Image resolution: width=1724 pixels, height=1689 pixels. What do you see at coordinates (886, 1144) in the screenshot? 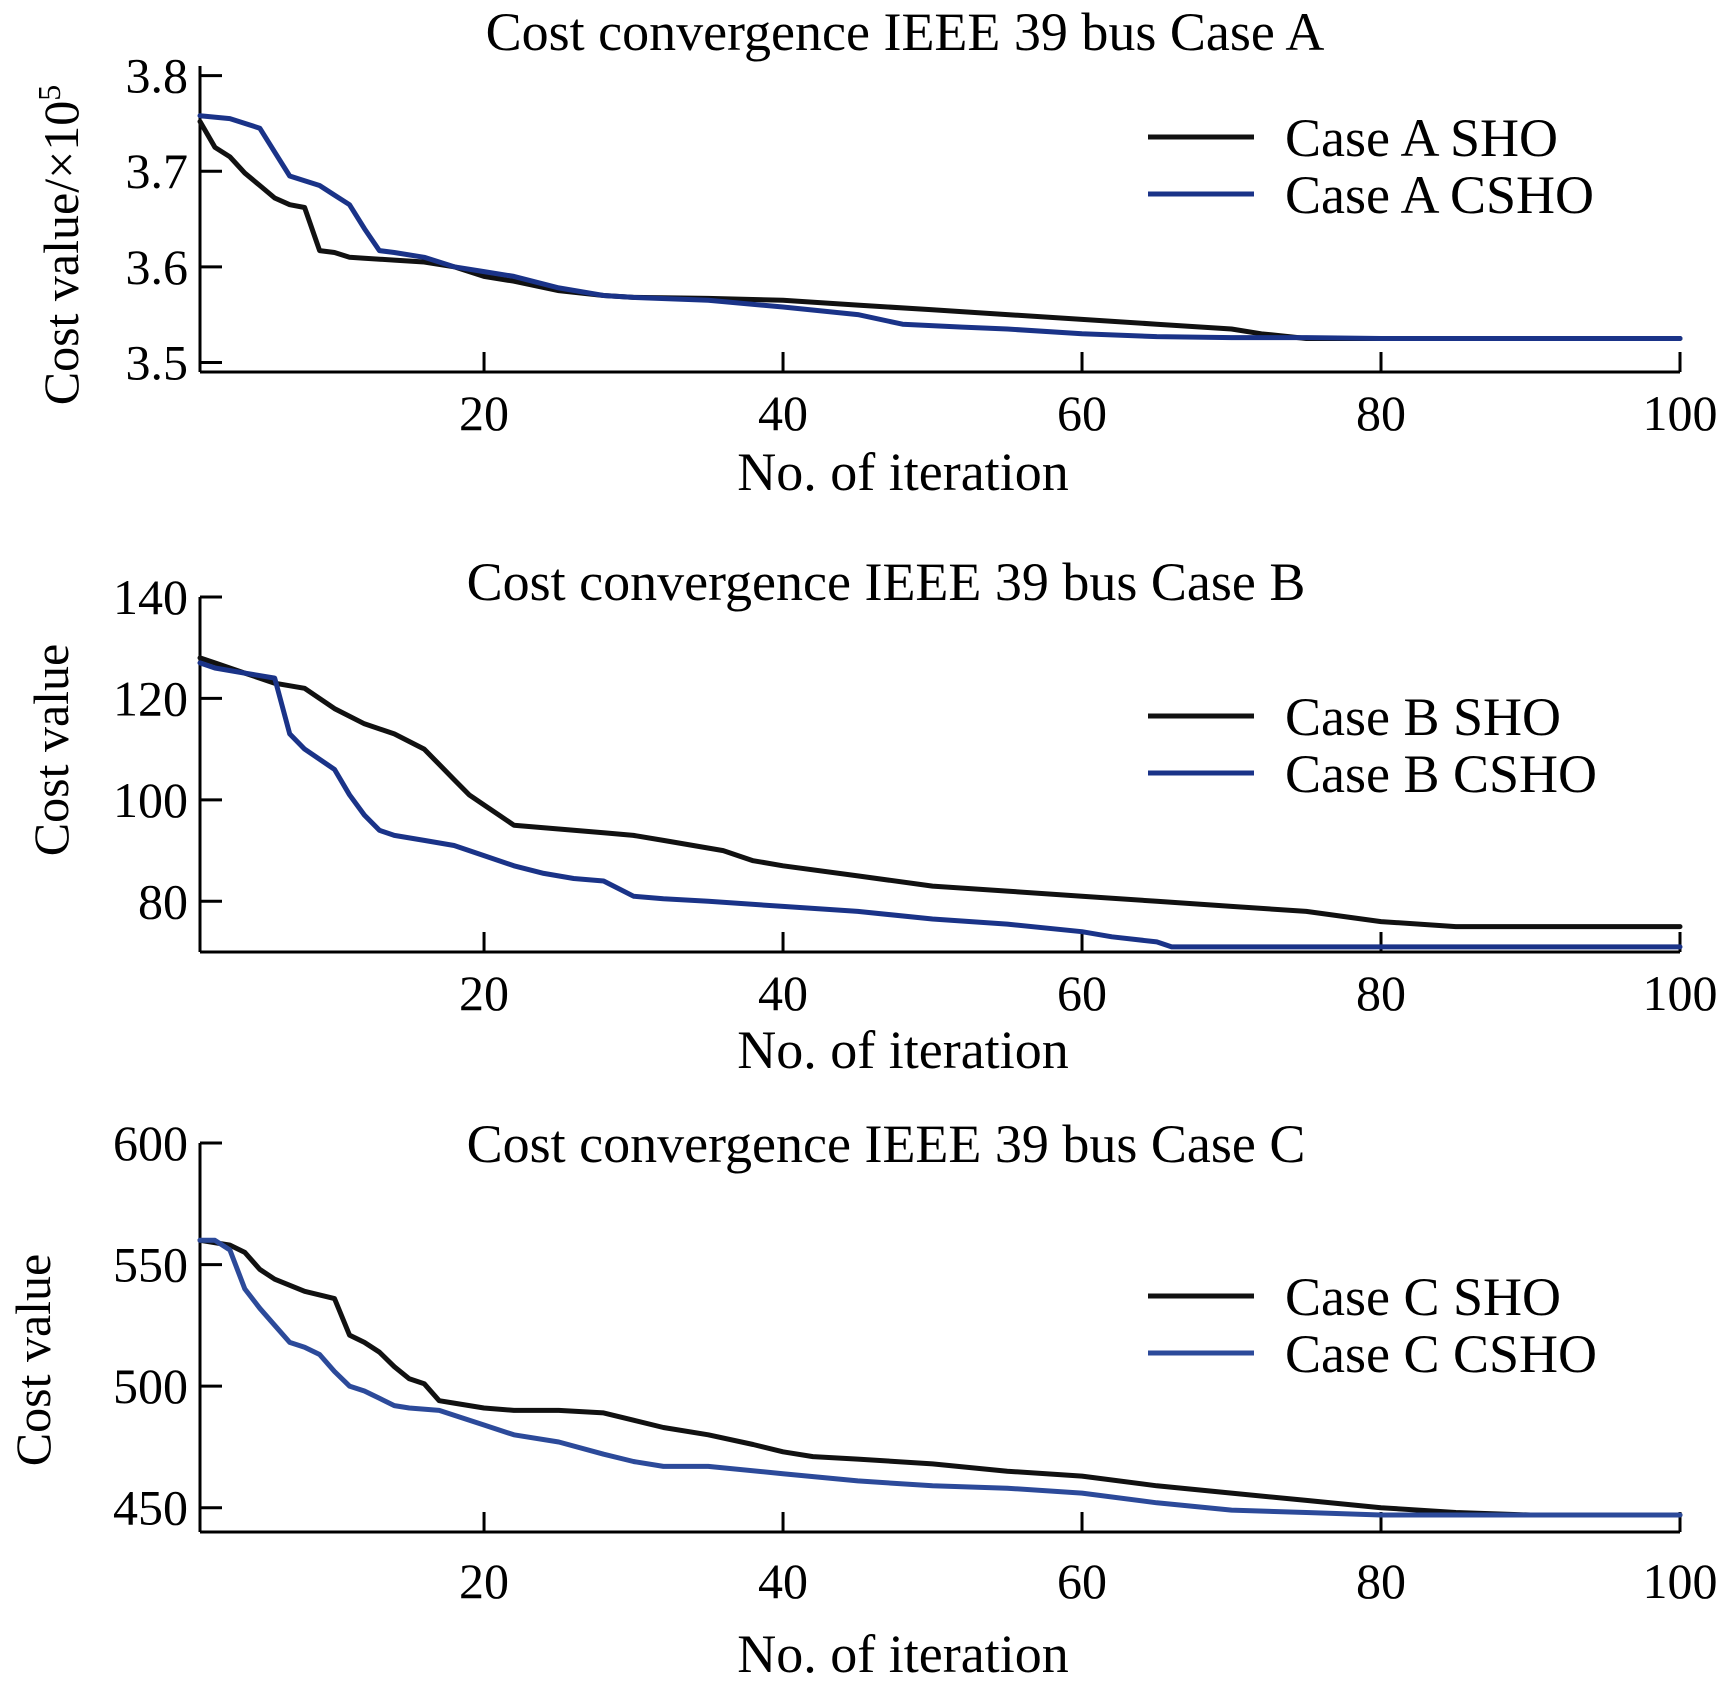
I see `chart-title-c: Cost convergence IEEE 39 bus Case C` at bounding box center [886, 1144].